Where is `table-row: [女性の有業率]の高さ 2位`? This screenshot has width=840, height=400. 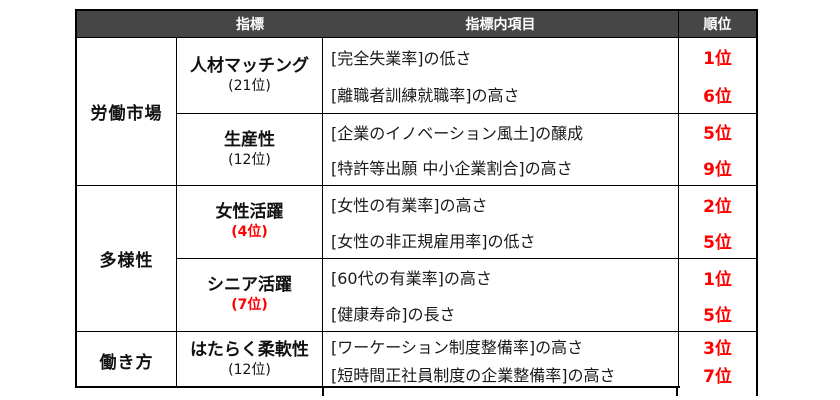
table-row: [女性の有業率]の高さ 2位 is located at coordinates (539, 204).